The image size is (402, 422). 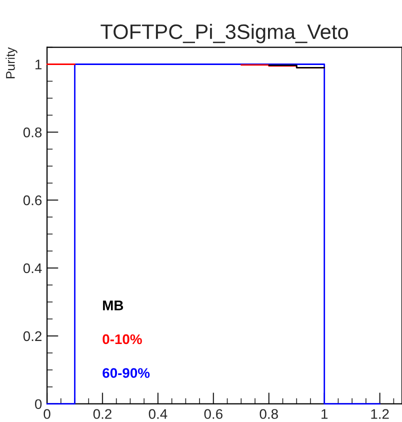 What do you see at coordinates (380, 414) in the screenshot?
I see `x-tick-label: 1.2` at bounding box center [380, 414].